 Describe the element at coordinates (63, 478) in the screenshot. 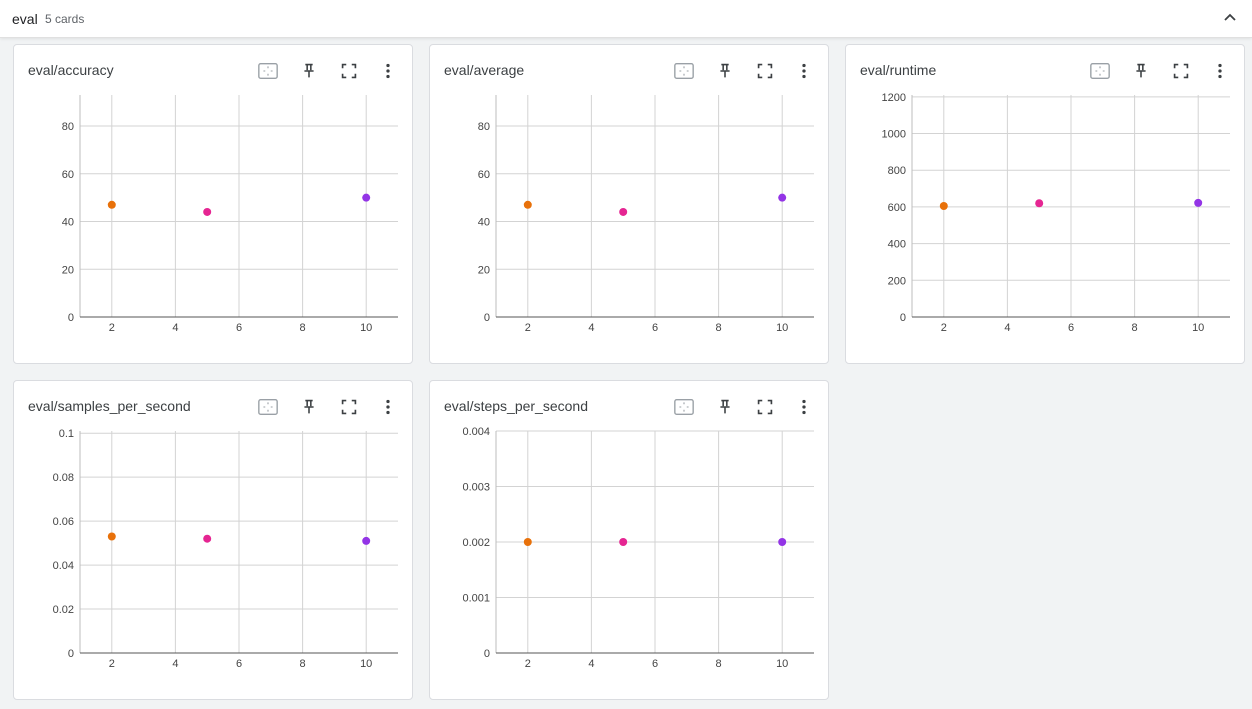

I see `y-tick-label: 0.08` at that location.